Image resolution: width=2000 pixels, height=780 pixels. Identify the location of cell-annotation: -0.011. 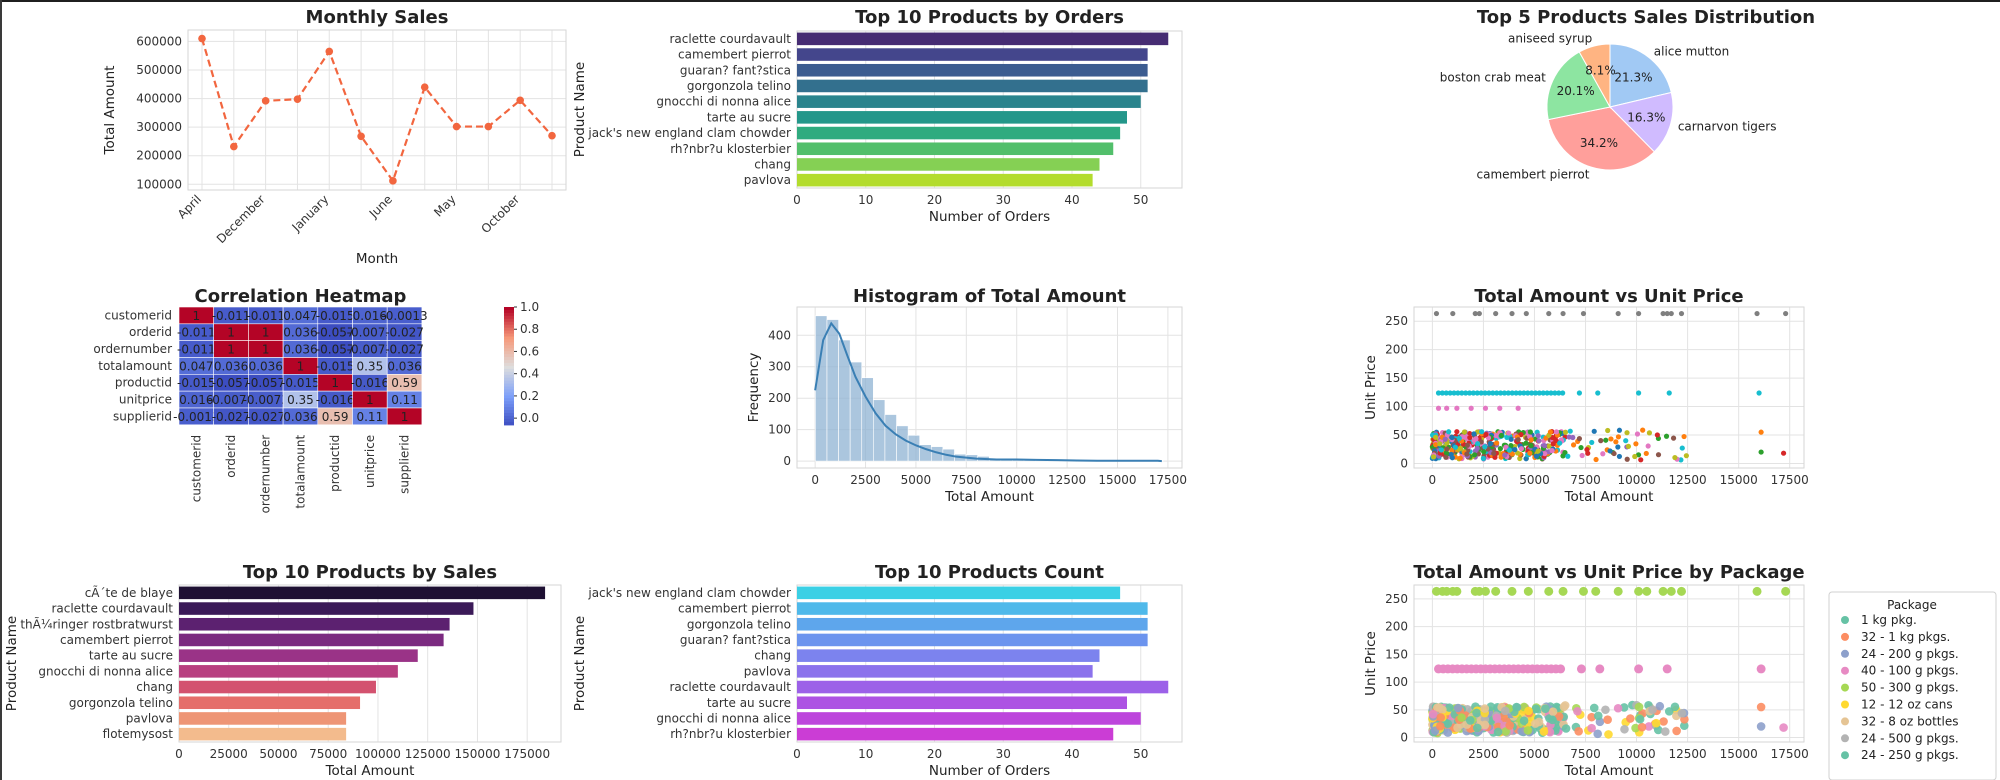
(196, 333).